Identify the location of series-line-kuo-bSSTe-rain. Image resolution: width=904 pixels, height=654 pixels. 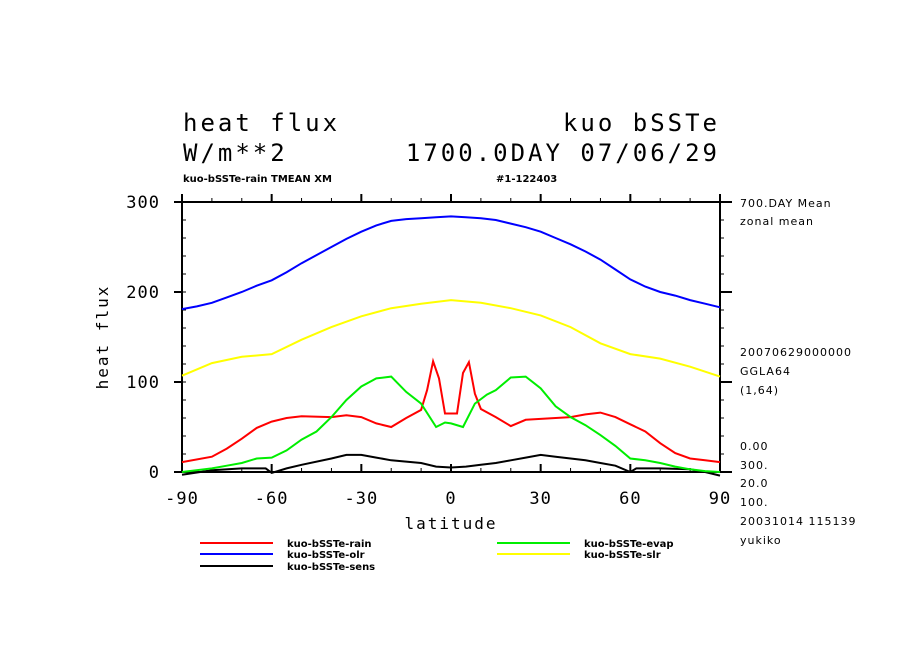
(451, 410).